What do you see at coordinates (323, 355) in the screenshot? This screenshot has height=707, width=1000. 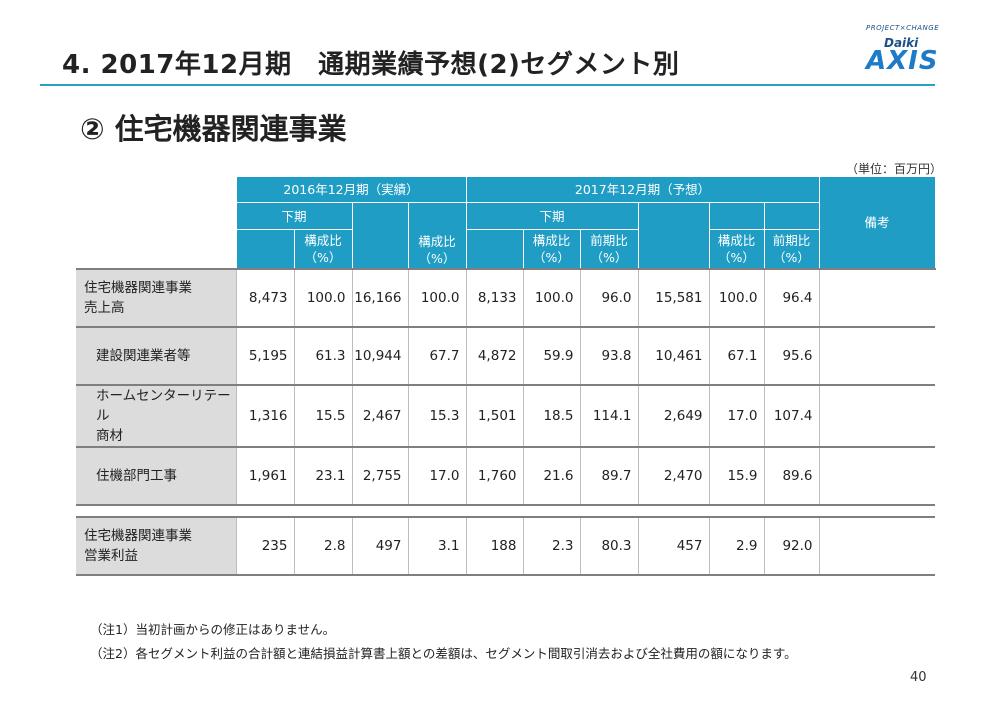 I see `cell-value: 61.3` at bounding box center [323, 355].